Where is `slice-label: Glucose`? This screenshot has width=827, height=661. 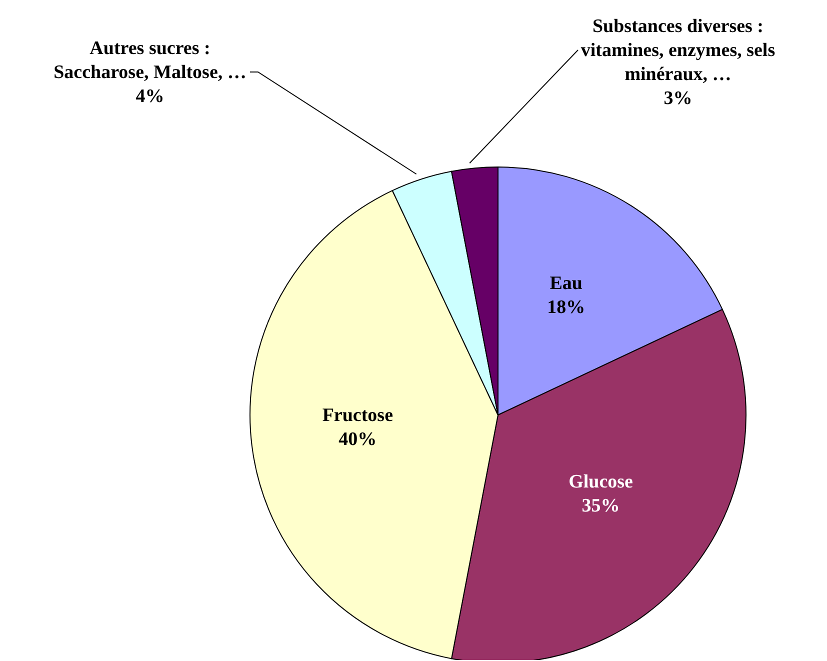
slice-label: Glucose is located at coordinates (600, 481).